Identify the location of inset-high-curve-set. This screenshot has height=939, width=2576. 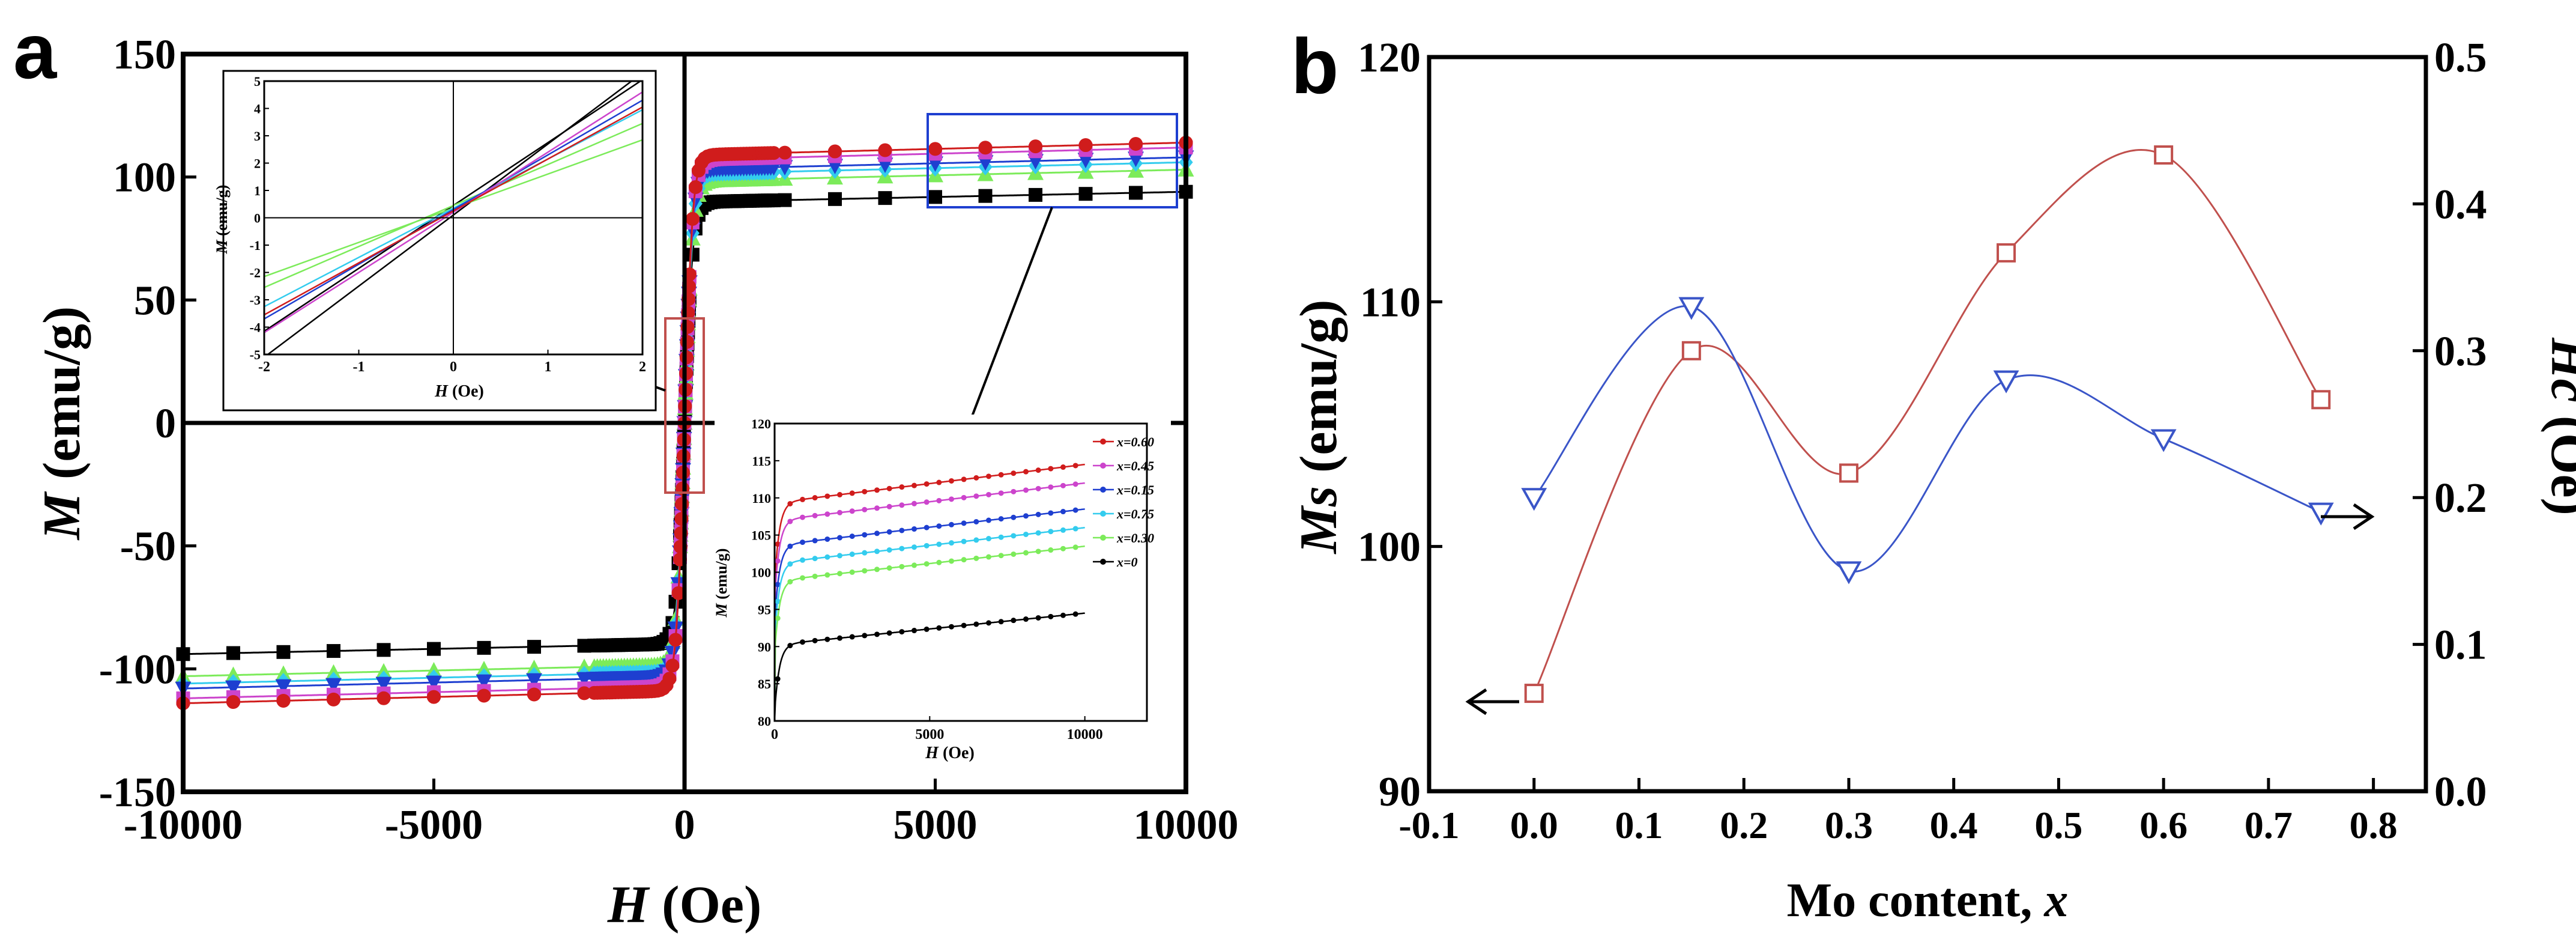
(930, 592).